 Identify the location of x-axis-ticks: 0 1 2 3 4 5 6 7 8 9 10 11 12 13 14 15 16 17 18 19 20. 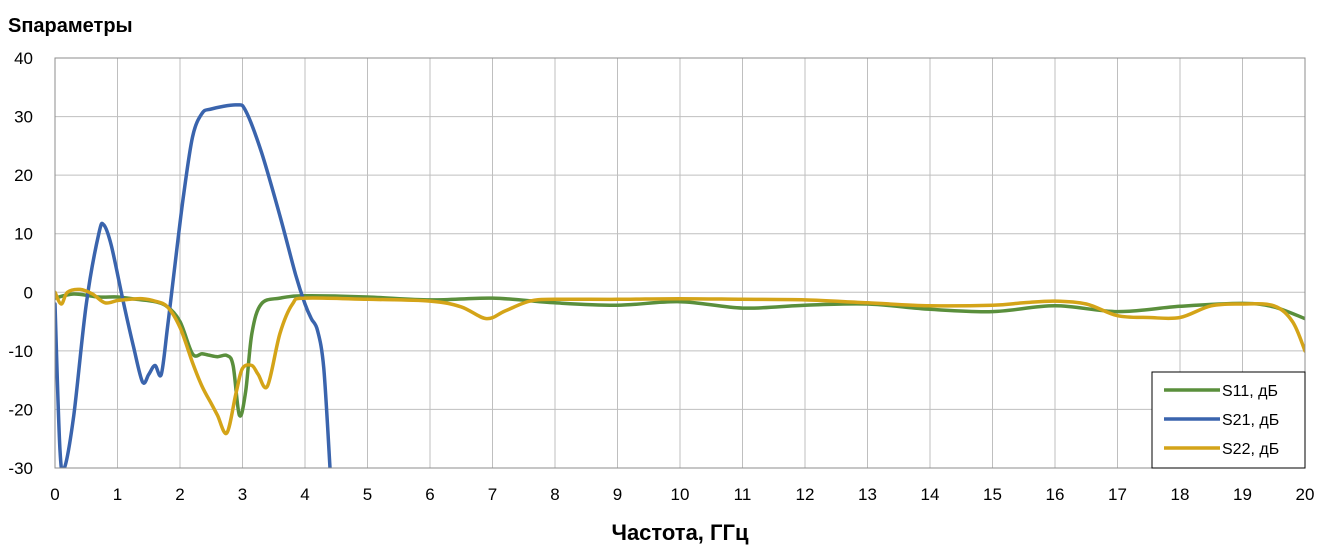
(682, 494).